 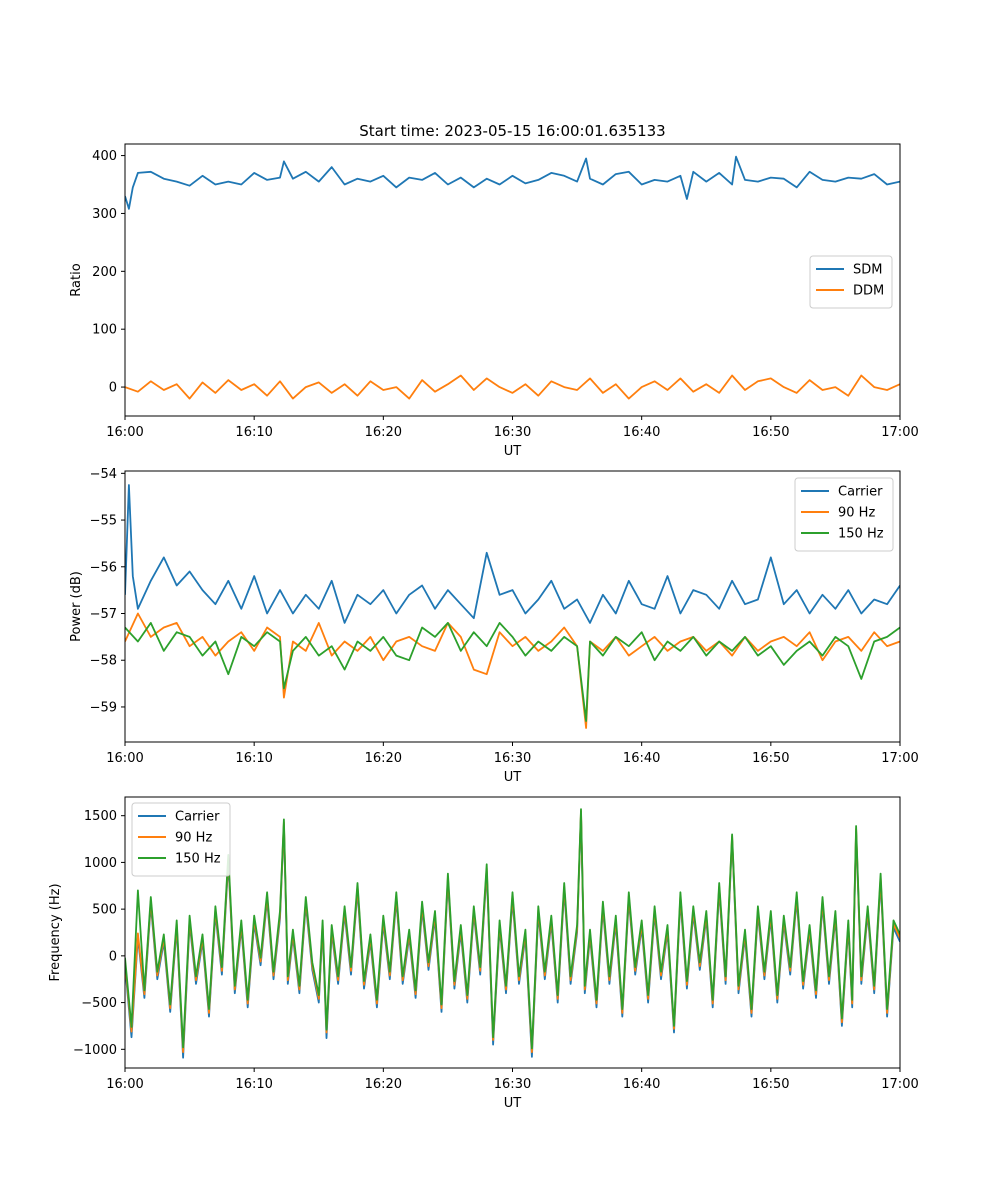 I want to click on series-line-sdm, so click(x=512, y=182).